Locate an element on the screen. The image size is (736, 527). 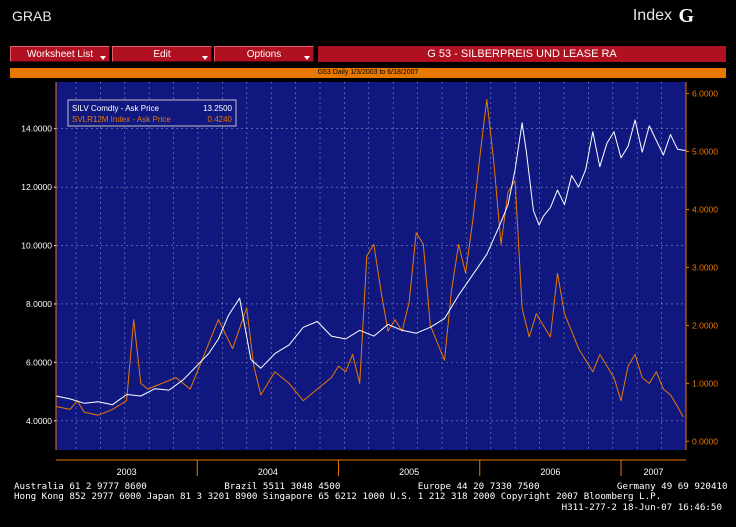
left-axis: 4.0000 6.0000 8.0000 10.0000 12.0000 14.0000 is located at coordinates (38, 275).